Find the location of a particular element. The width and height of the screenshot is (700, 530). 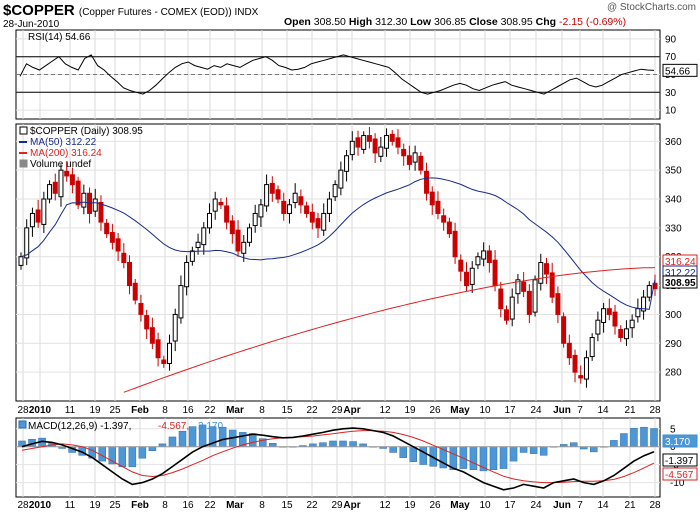

price-x-tick-label: 16 is located at coordinates (188, 410).